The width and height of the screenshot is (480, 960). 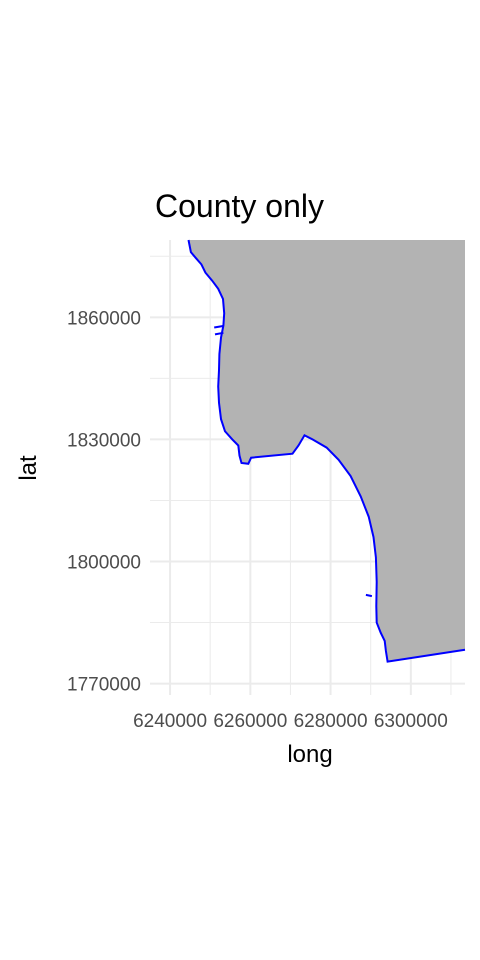 I want to click on chart-title: County only, so click(x=239, y=206).